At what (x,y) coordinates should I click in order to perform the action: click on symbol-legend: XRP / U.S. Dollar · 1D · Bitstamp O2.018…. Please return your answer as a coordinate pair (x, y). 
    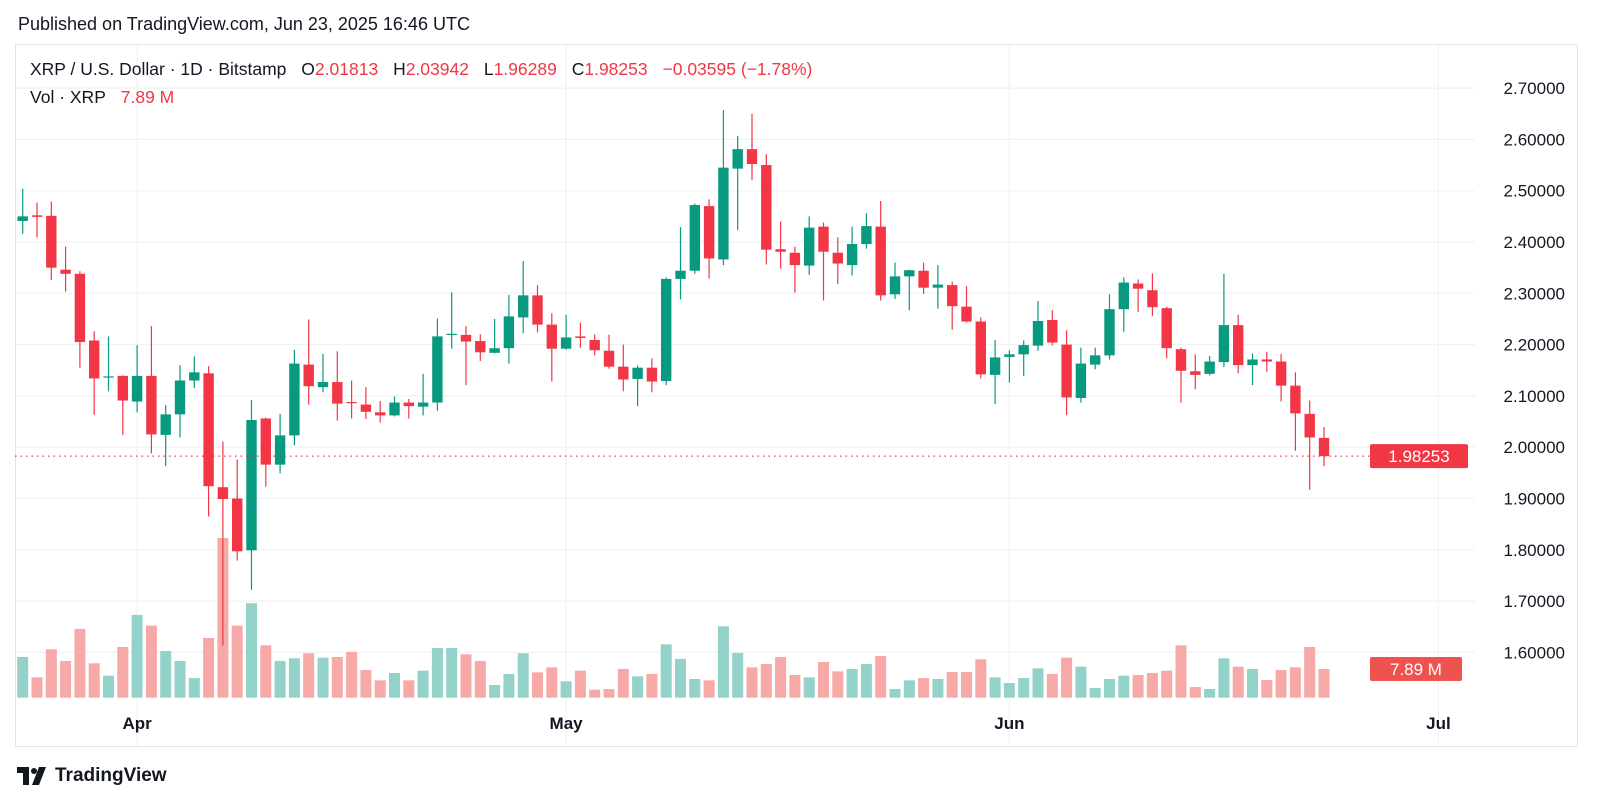
    Looking at the image, I should click on (421, 69).